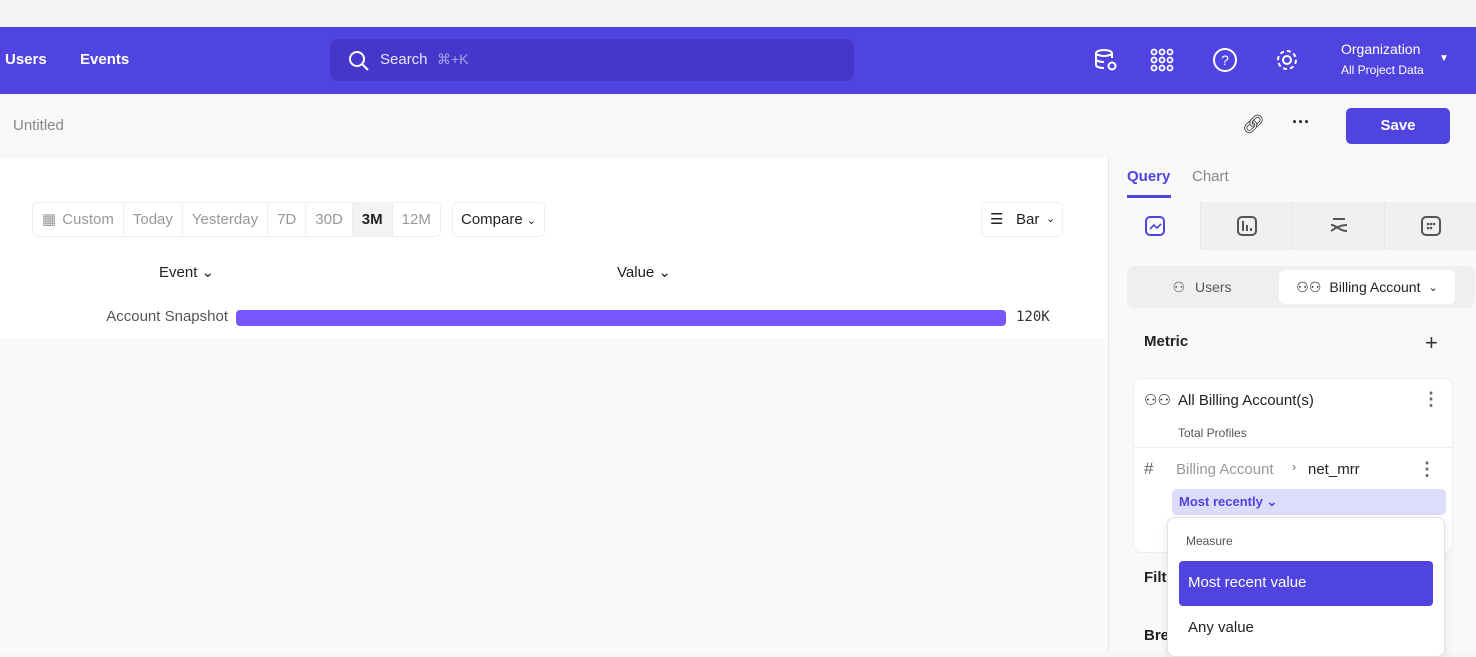  I want to click on bar-value-label: 120K, so click(1033, 317).